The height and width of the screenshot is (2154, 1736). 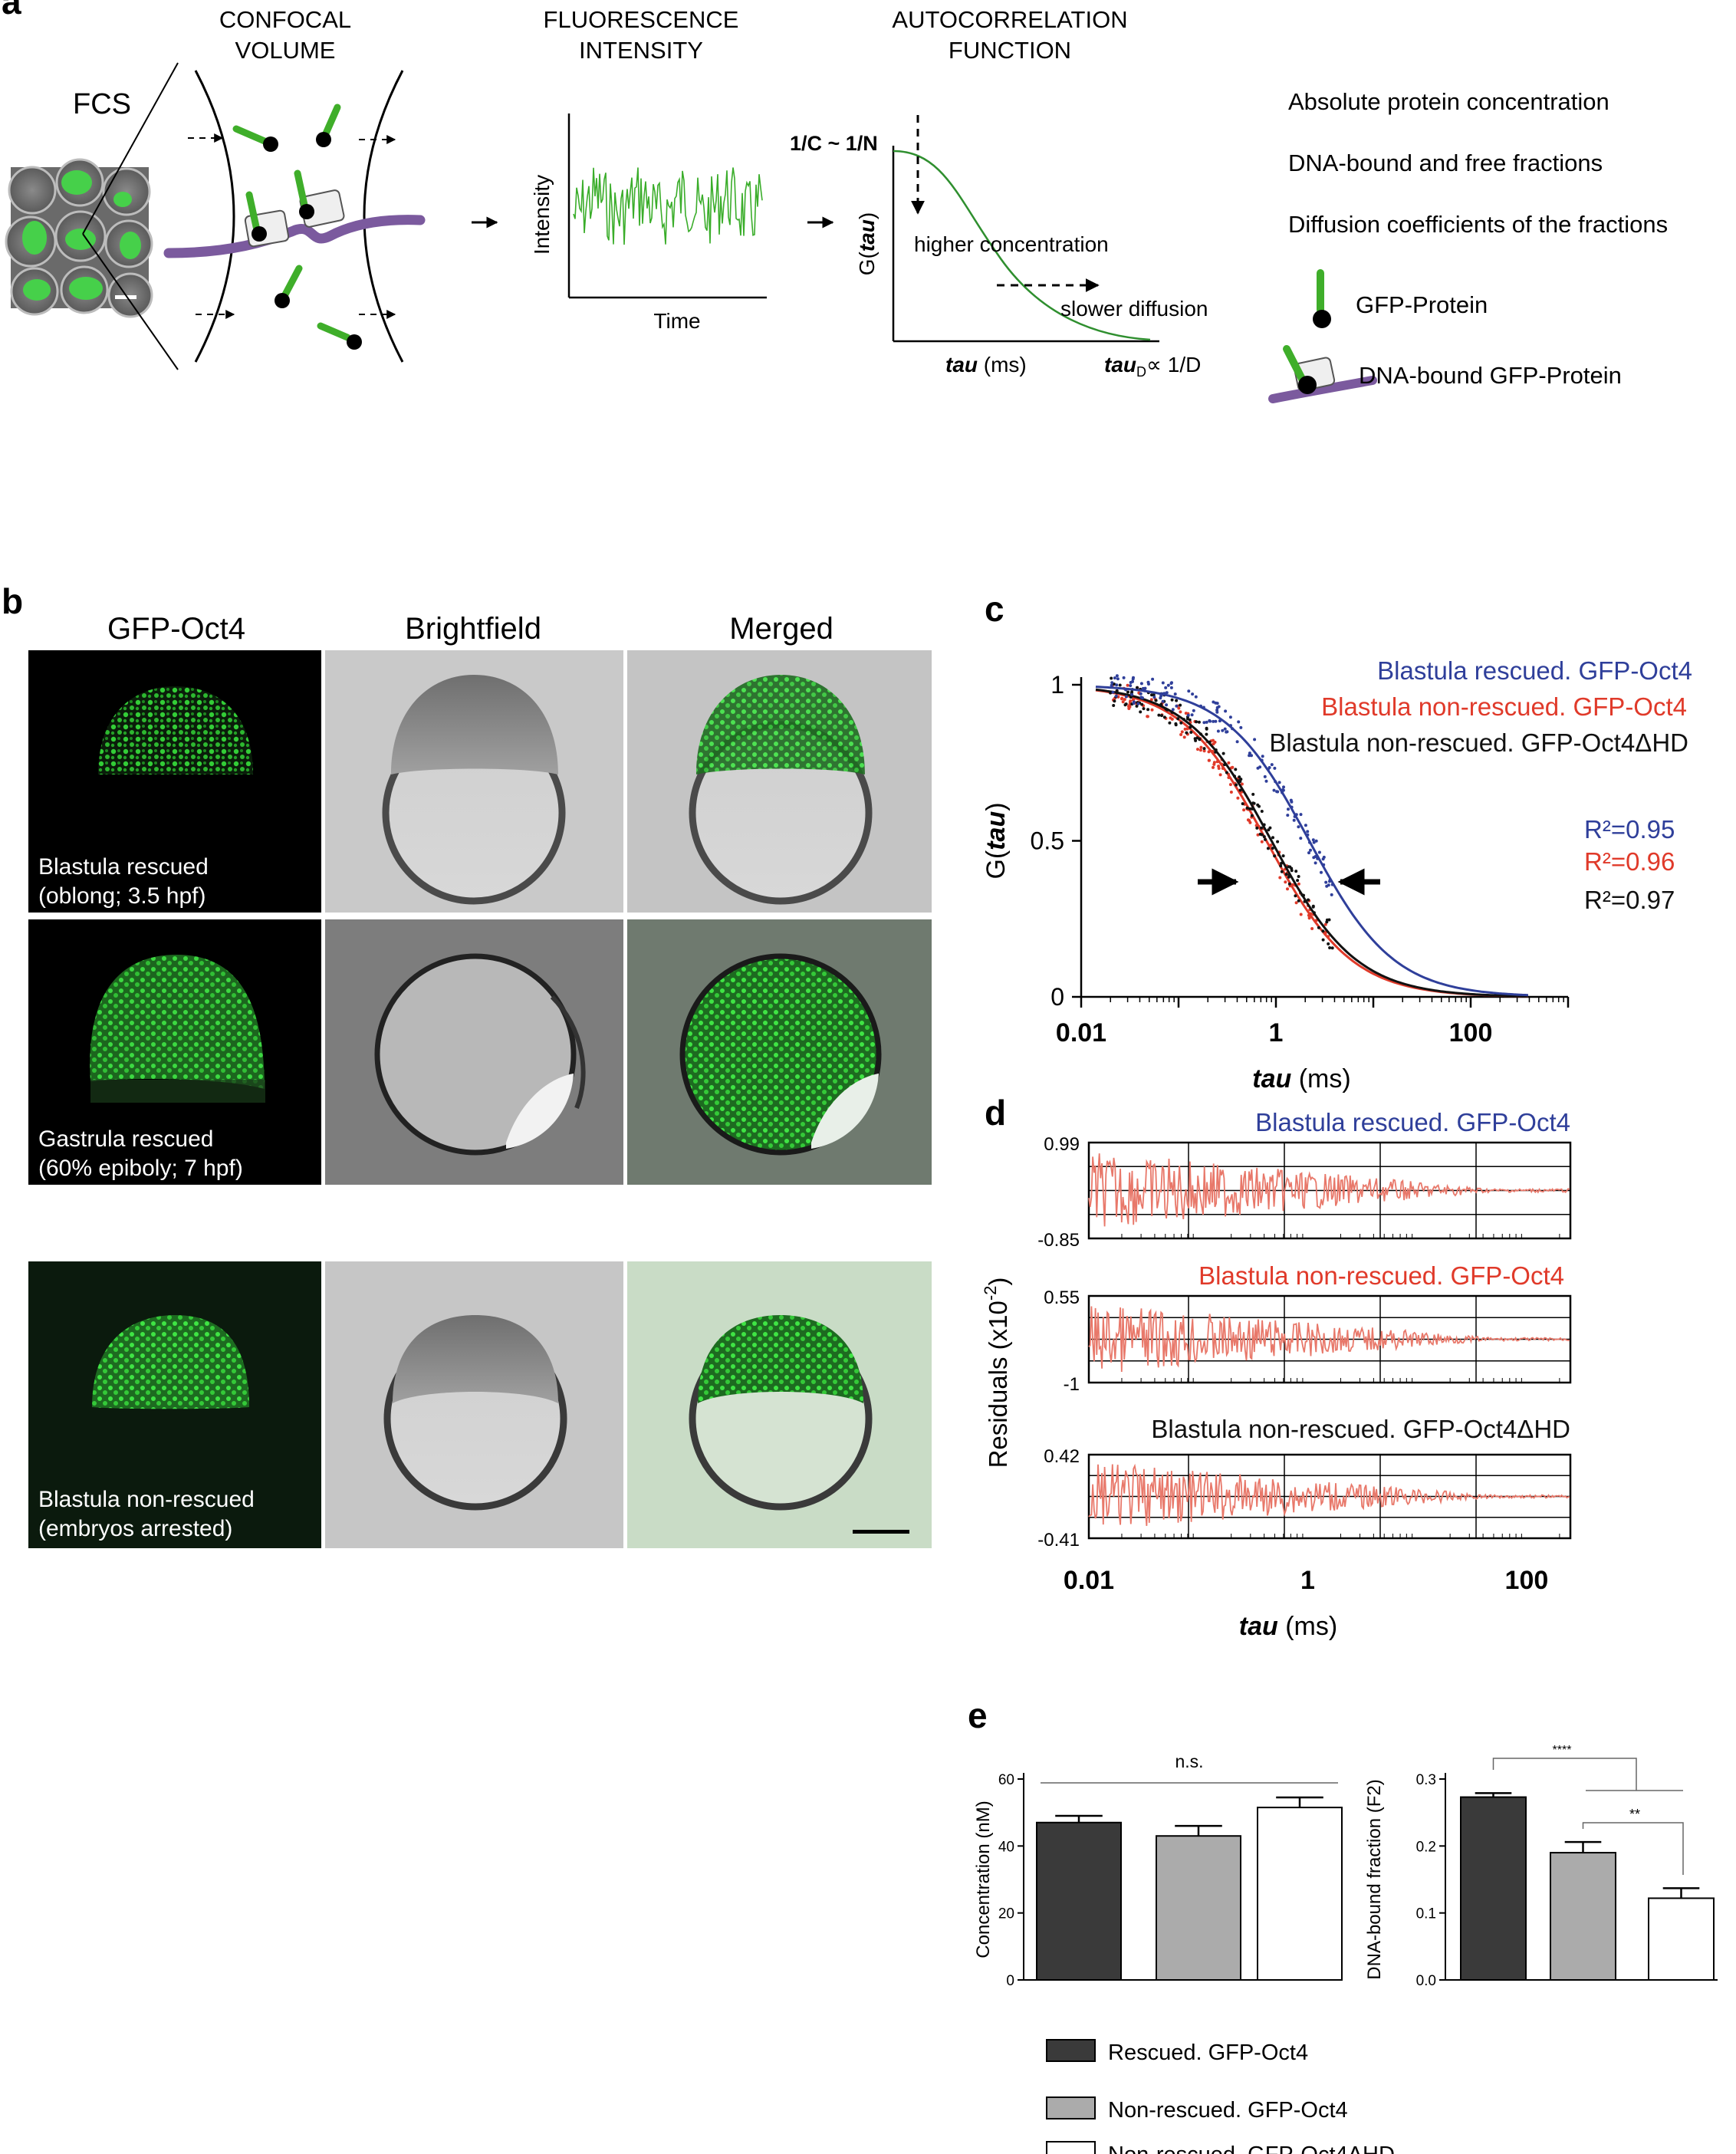 I want to click on c-xtick-label: 1, so click(x=1276, y=1032).